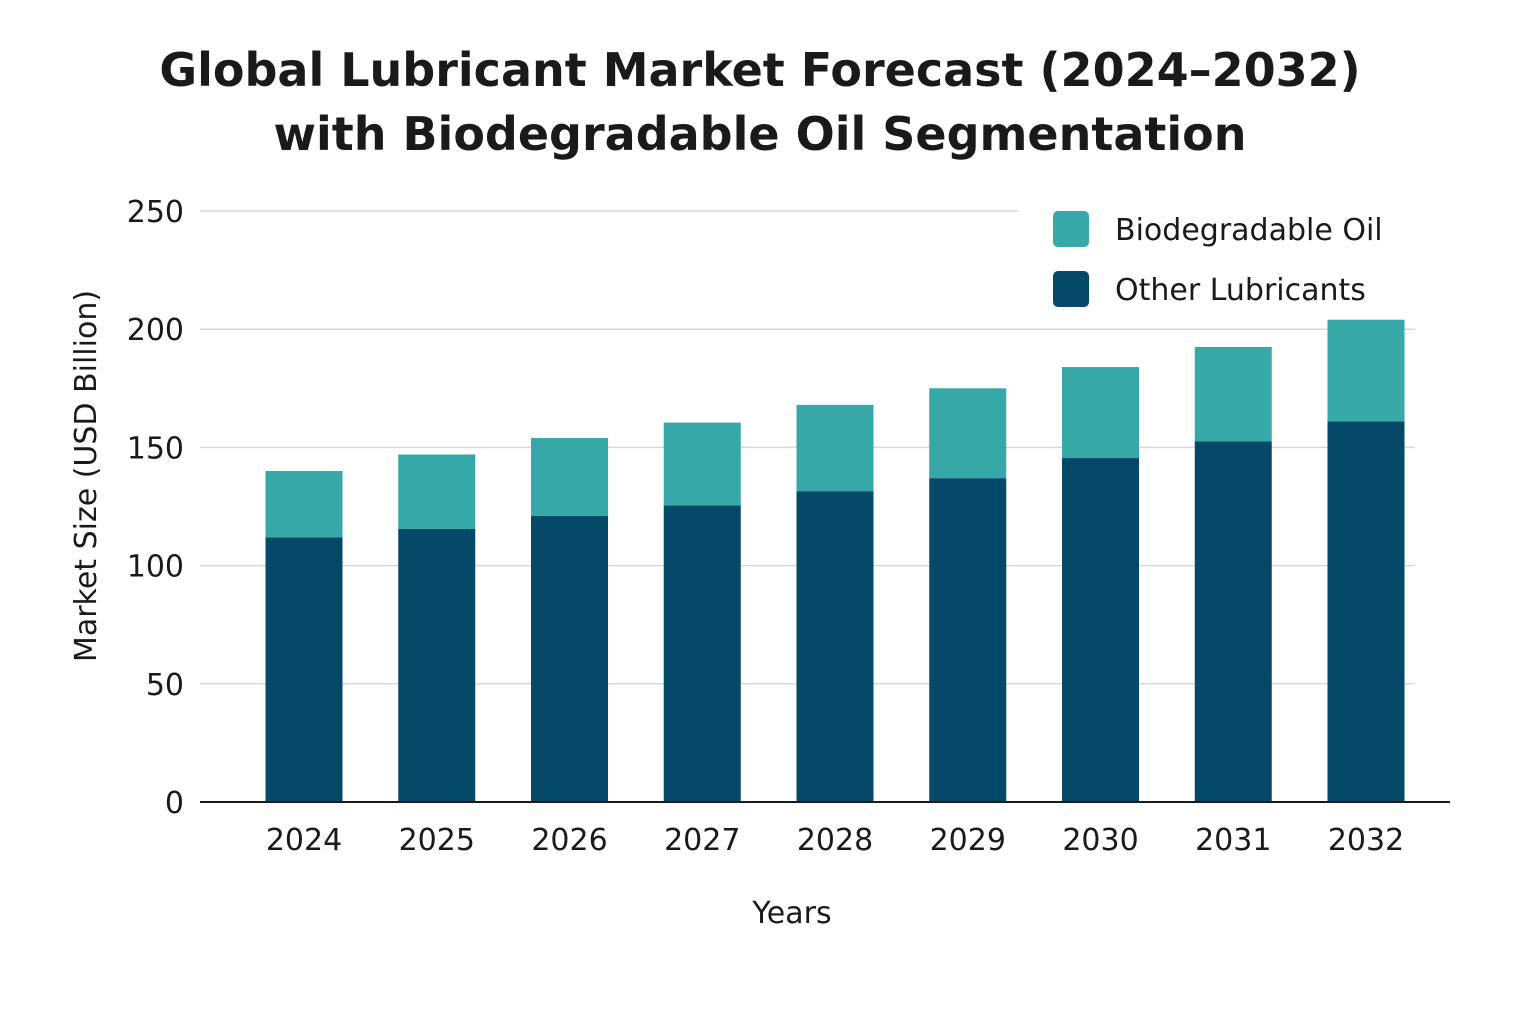  What do you see at coordinates (702, 464) in the screenshot?
I see `bar-biodegradable-oil-2027` at bounding box center [702, 464].